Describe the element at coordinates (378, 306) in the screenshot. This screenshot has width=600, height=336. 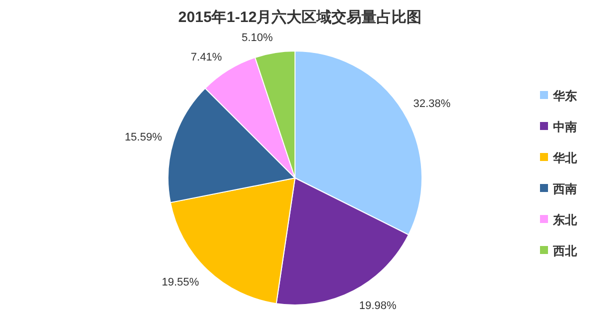
I see `data-label: 19.98%` at that location.